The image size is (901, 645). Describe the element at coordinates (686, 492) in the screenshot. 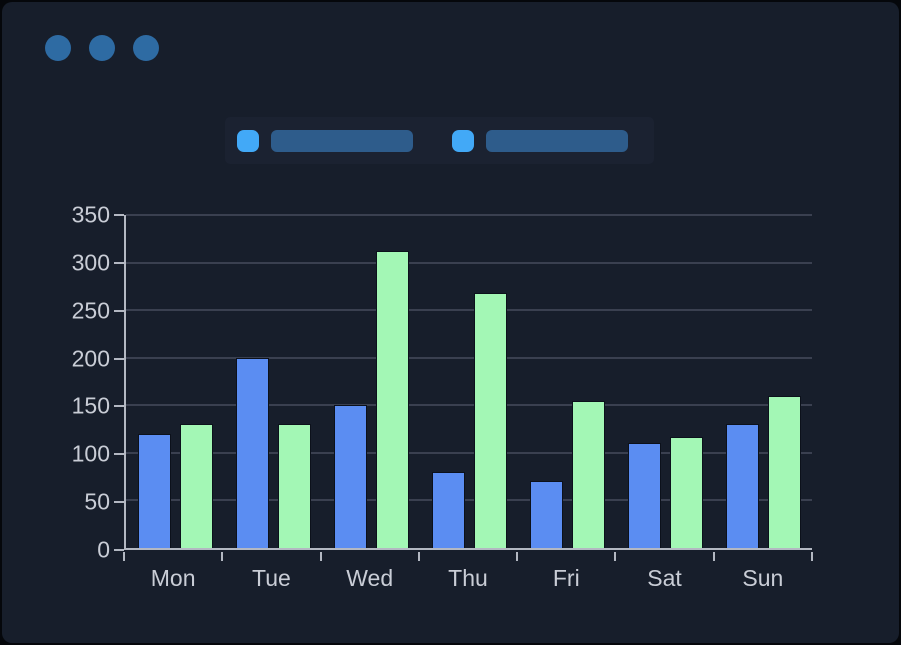

I see `bar-sat-series2` at that location.